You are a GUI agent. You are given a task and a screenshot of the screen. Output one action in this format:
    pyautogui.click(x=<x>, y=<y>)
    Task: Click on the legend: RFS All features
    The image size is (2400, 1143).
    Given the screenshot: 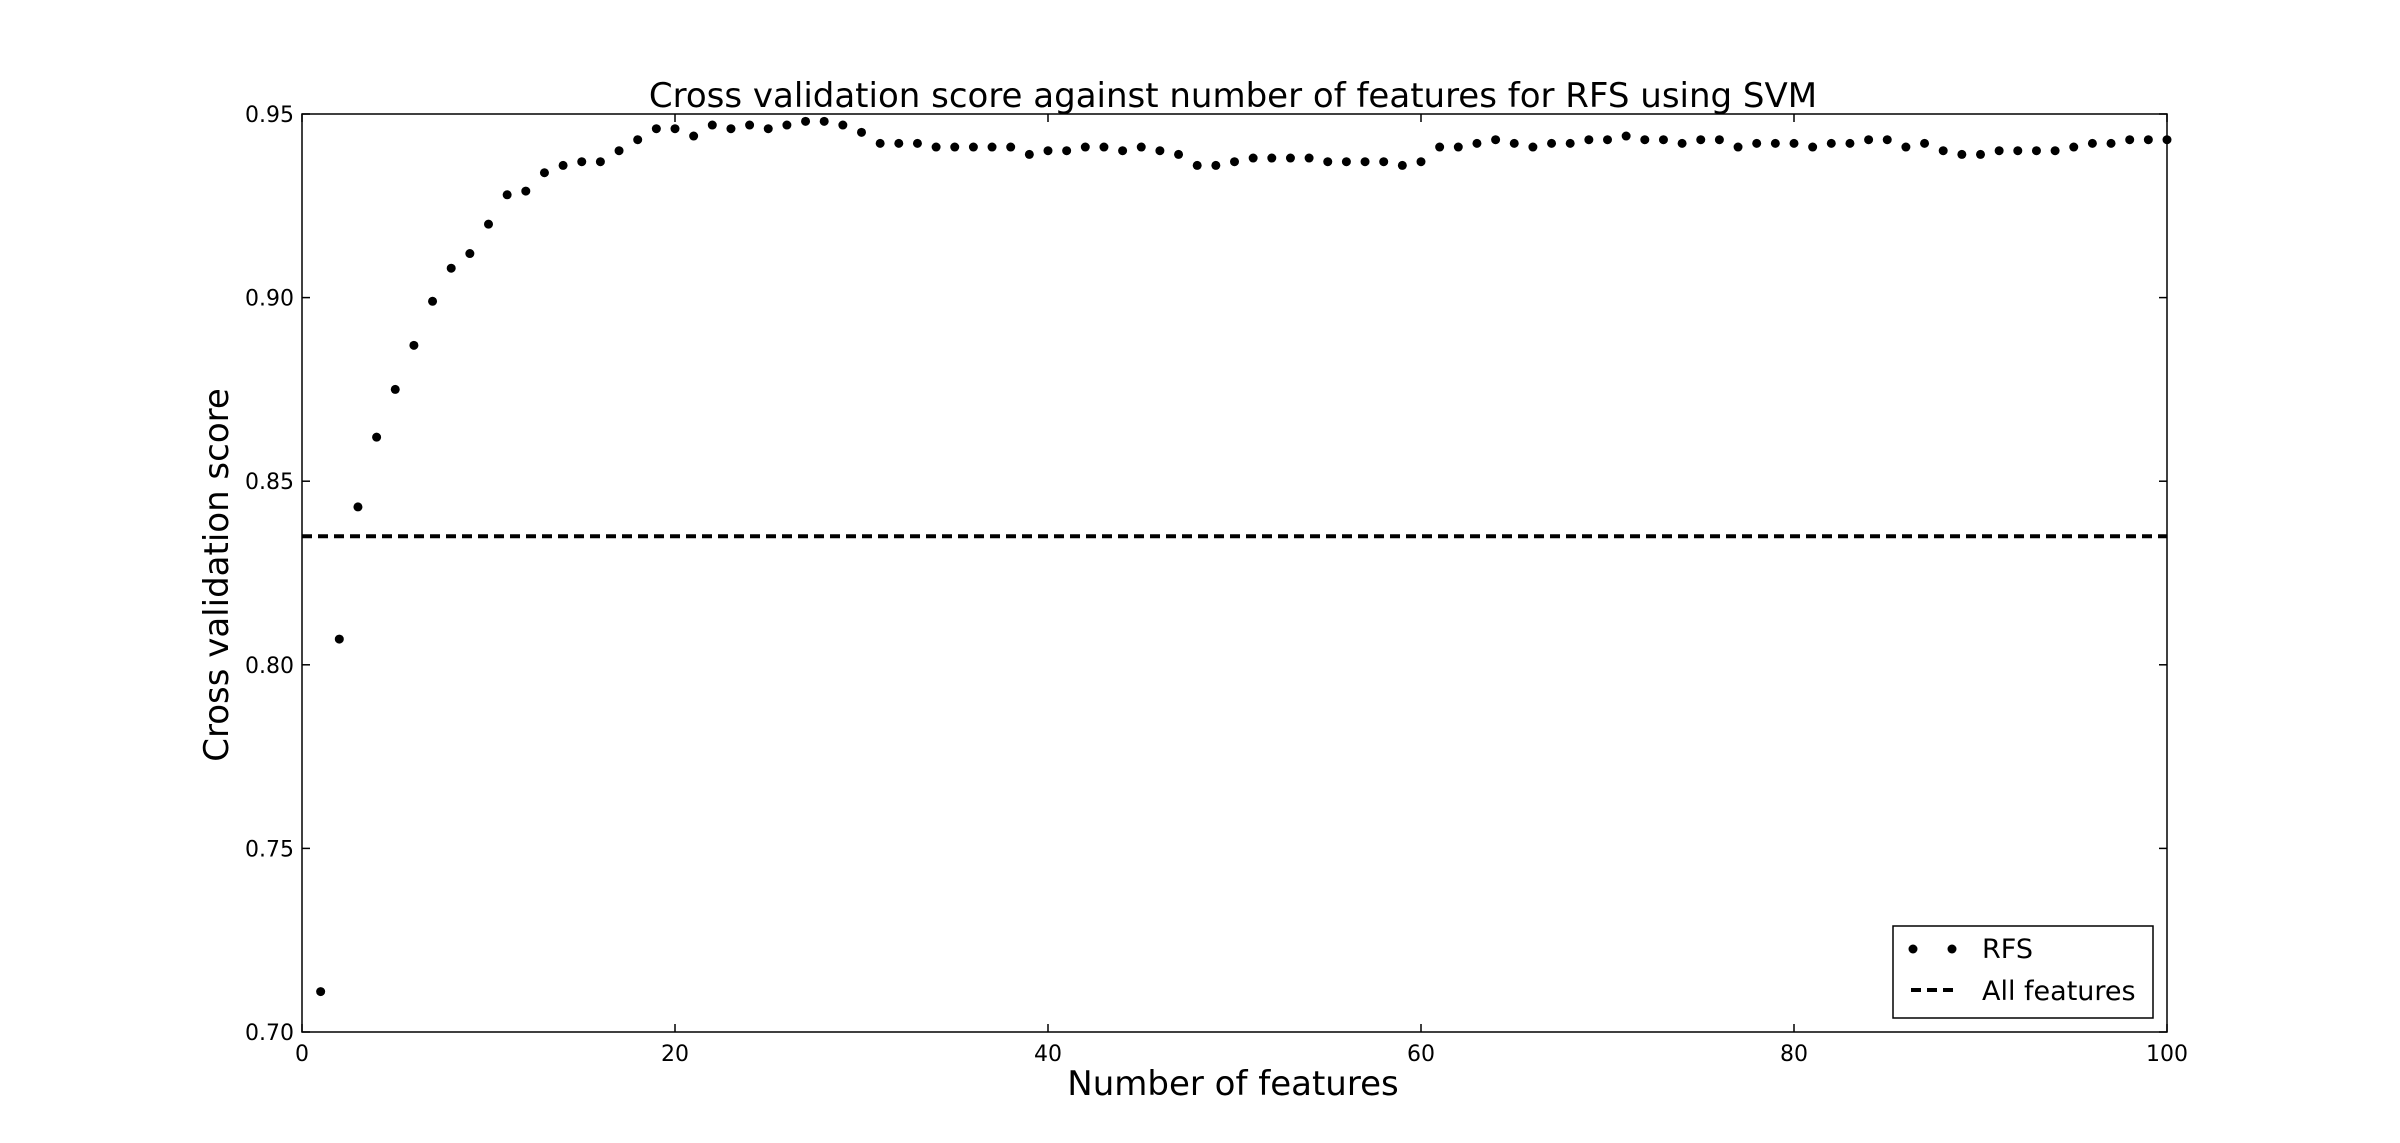 What is the action you would take?
    pyautogui.click(x=2023, y=972)
    